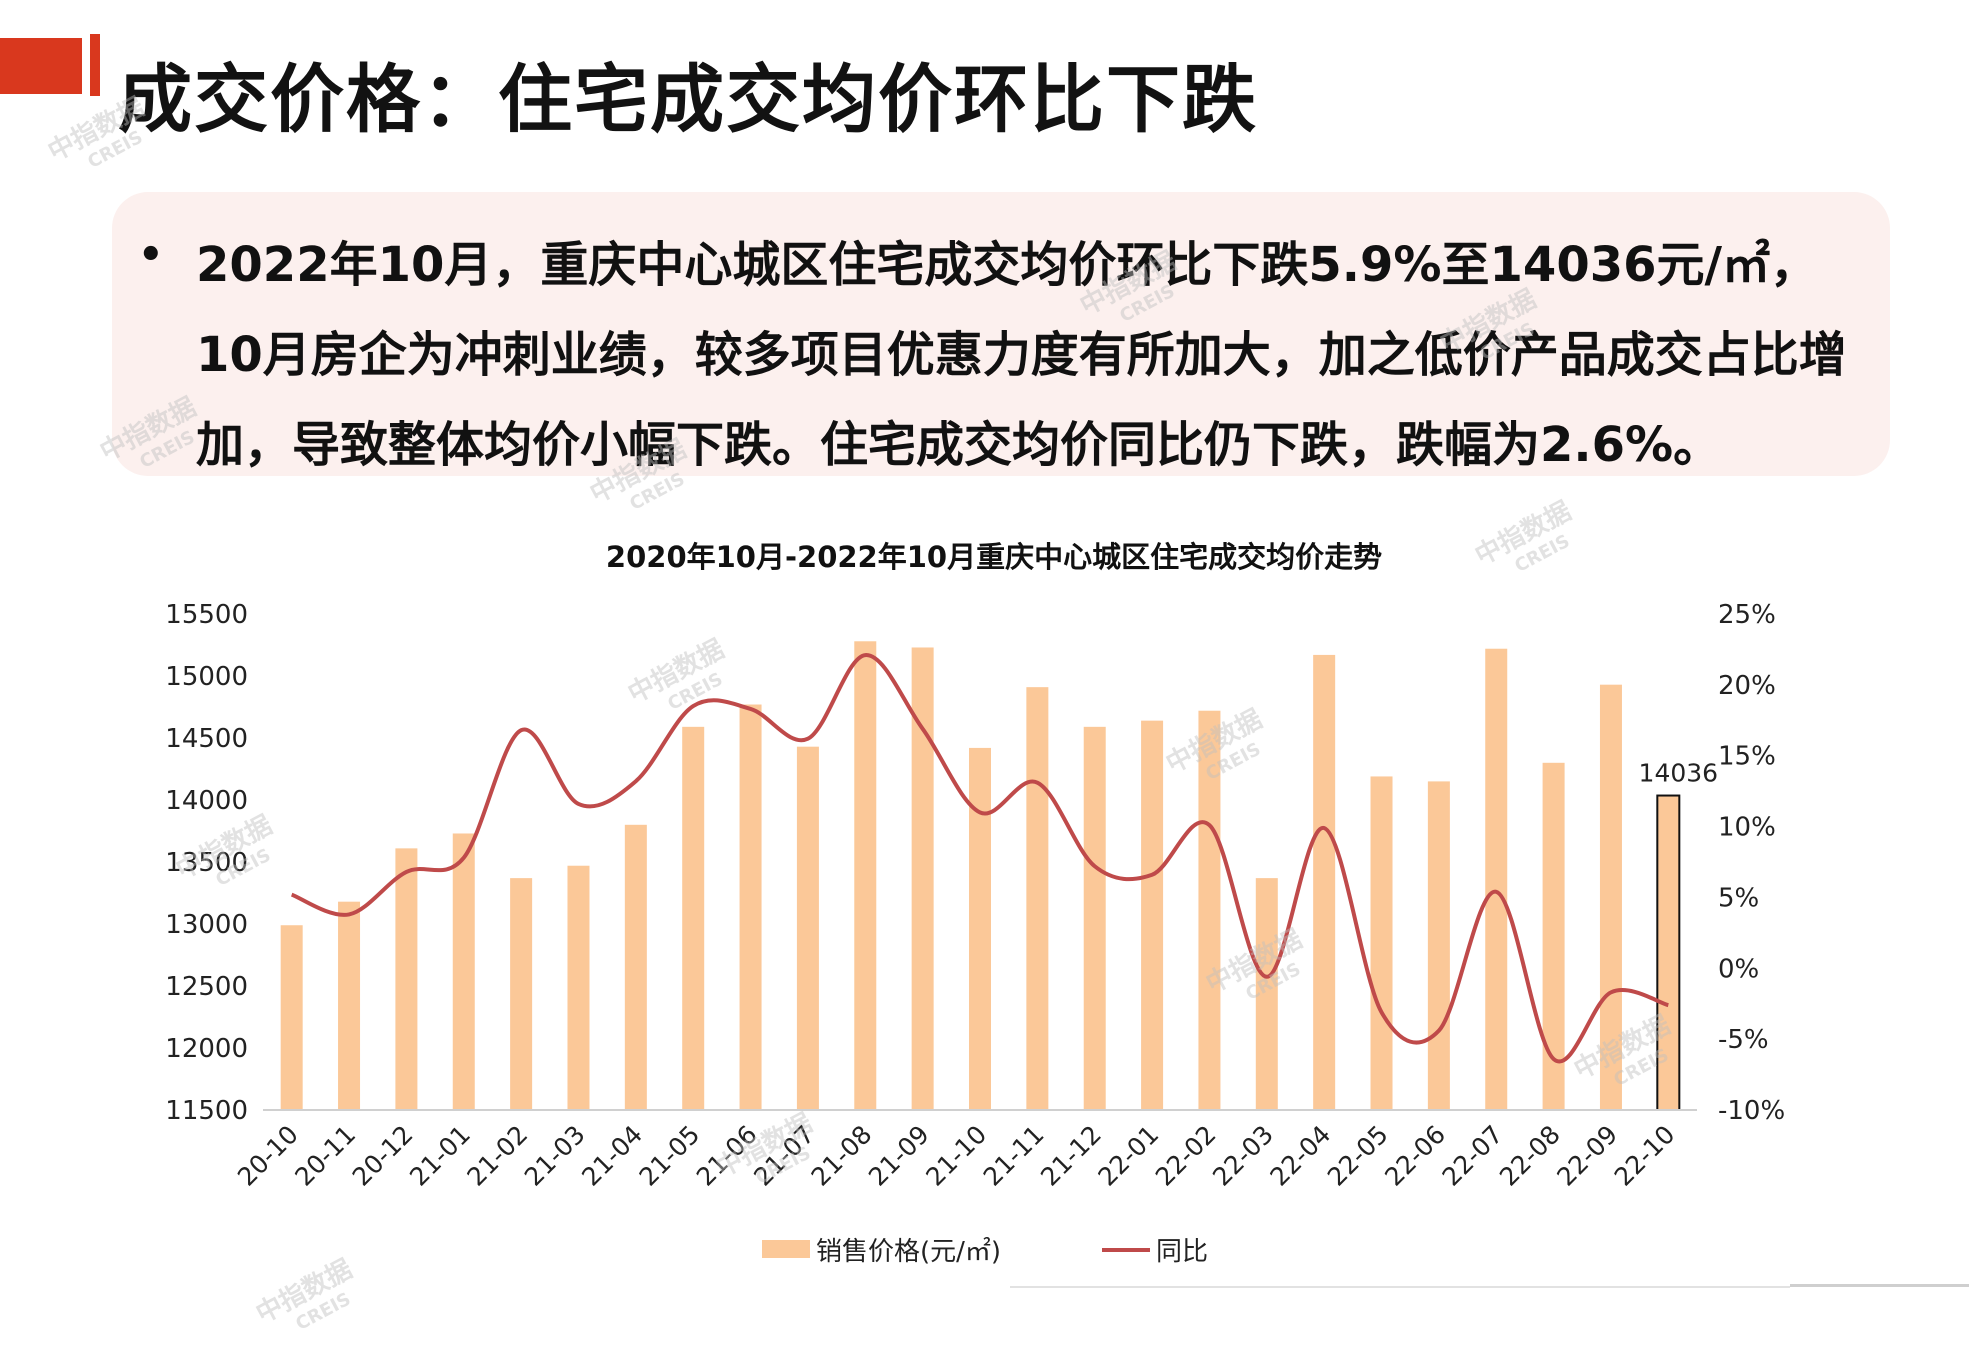  Describe the element at coordinates (1182, 1252) in the screenshot. I see `legend-line-label: 同比` at that location.